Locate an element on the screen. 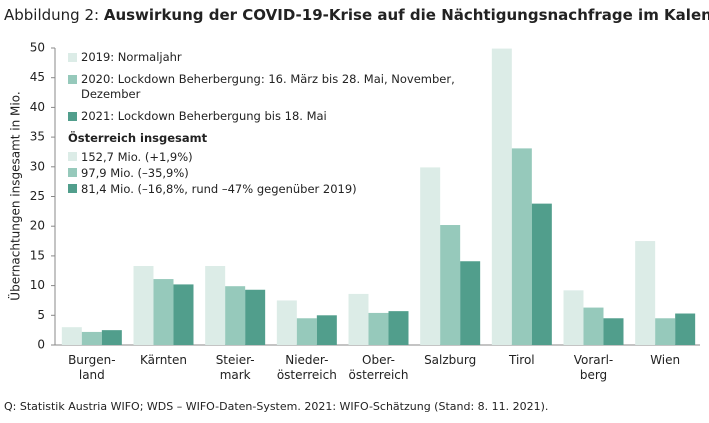  y-tick-label: 40 is located at coordinates (37, 107).